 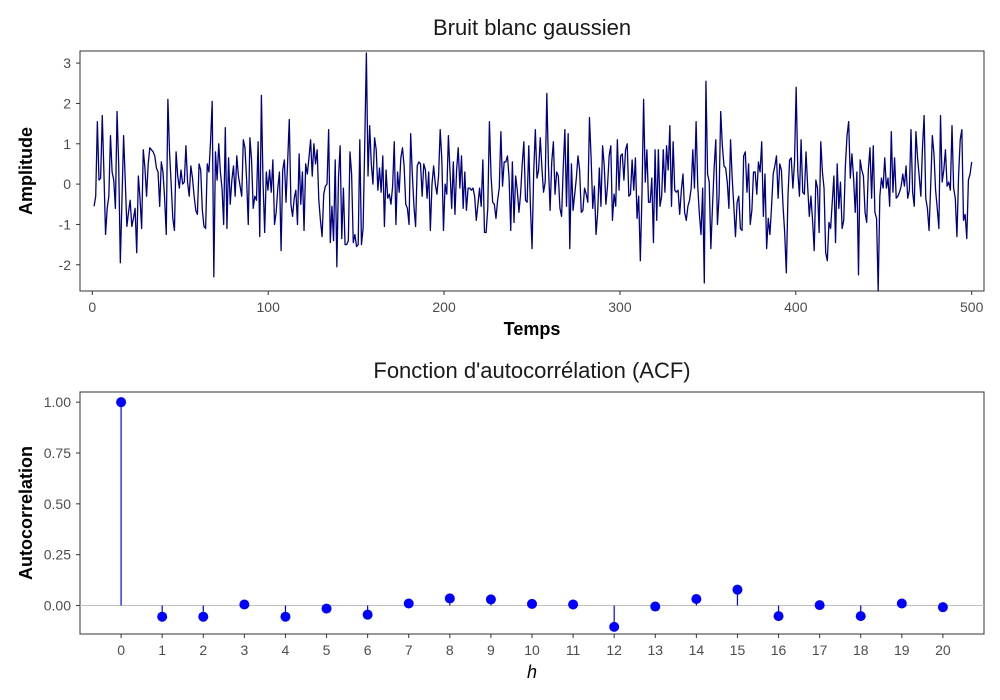 What do you see at coordinates (532, 672) in the screenshot?
I see `x-axis-title-acf: h` at bounding box center [532, 672].